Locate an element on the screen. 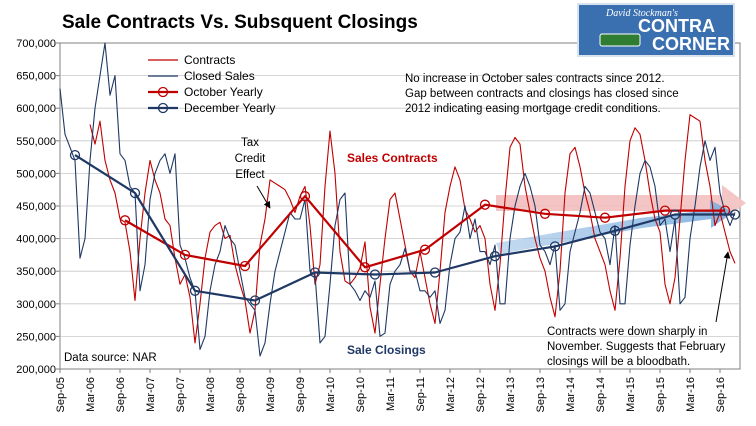 The width and height of the screenshot is (756, 426). y-tick-label: 300,000 is located at coordinates (36, 305).